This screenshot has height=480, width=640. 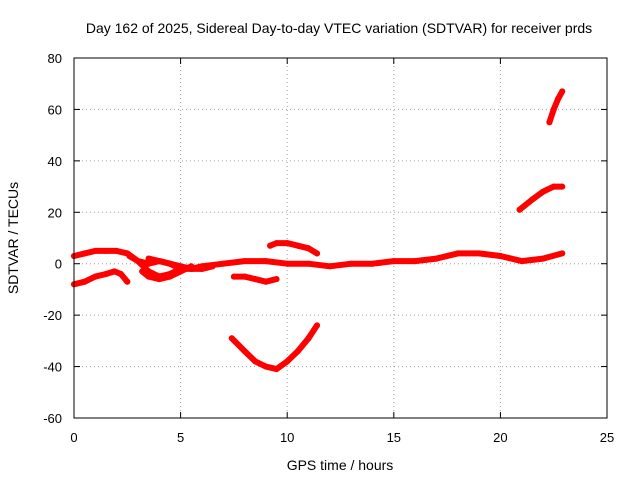 What do you see at coordinates (340, 465) in the screenshot?
I see `x-axis-label: GPS time / hours` at bounding box center [340, 465].